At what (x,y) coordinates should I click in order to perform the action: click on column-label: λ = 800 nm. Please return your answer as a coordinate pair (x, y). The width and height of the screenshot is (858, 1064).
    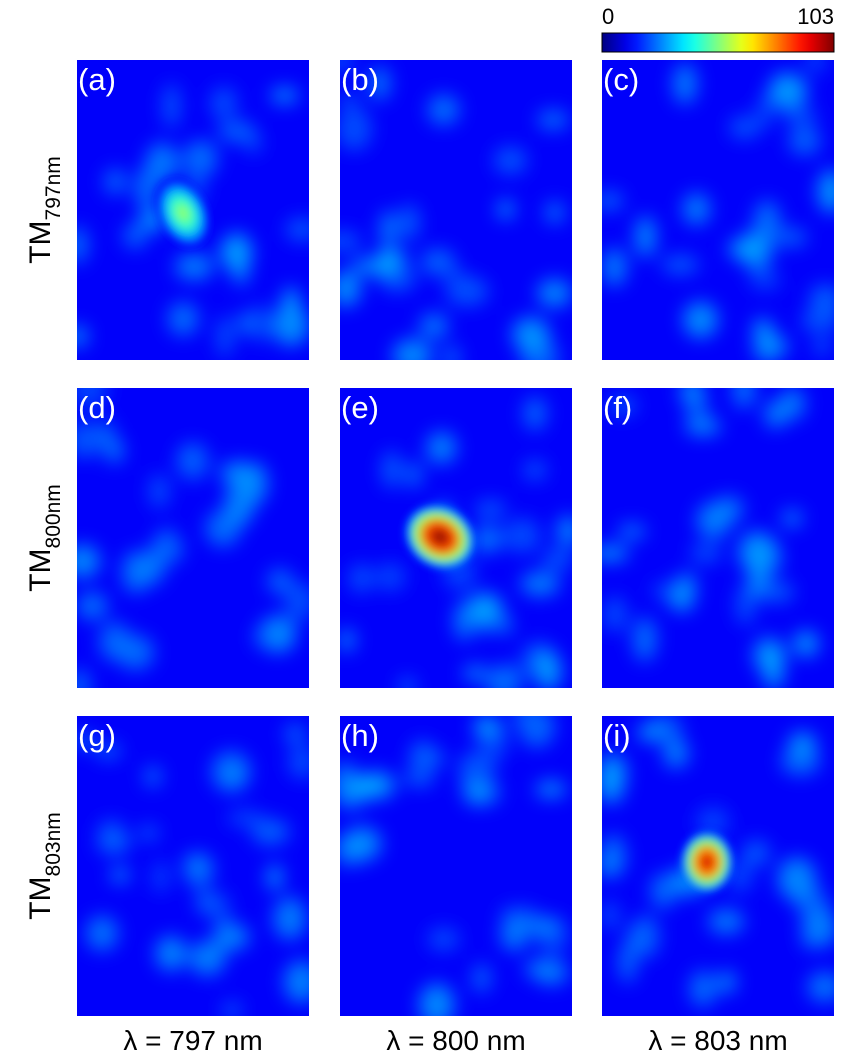
    Looking at the image, I should click on (455, 1040).